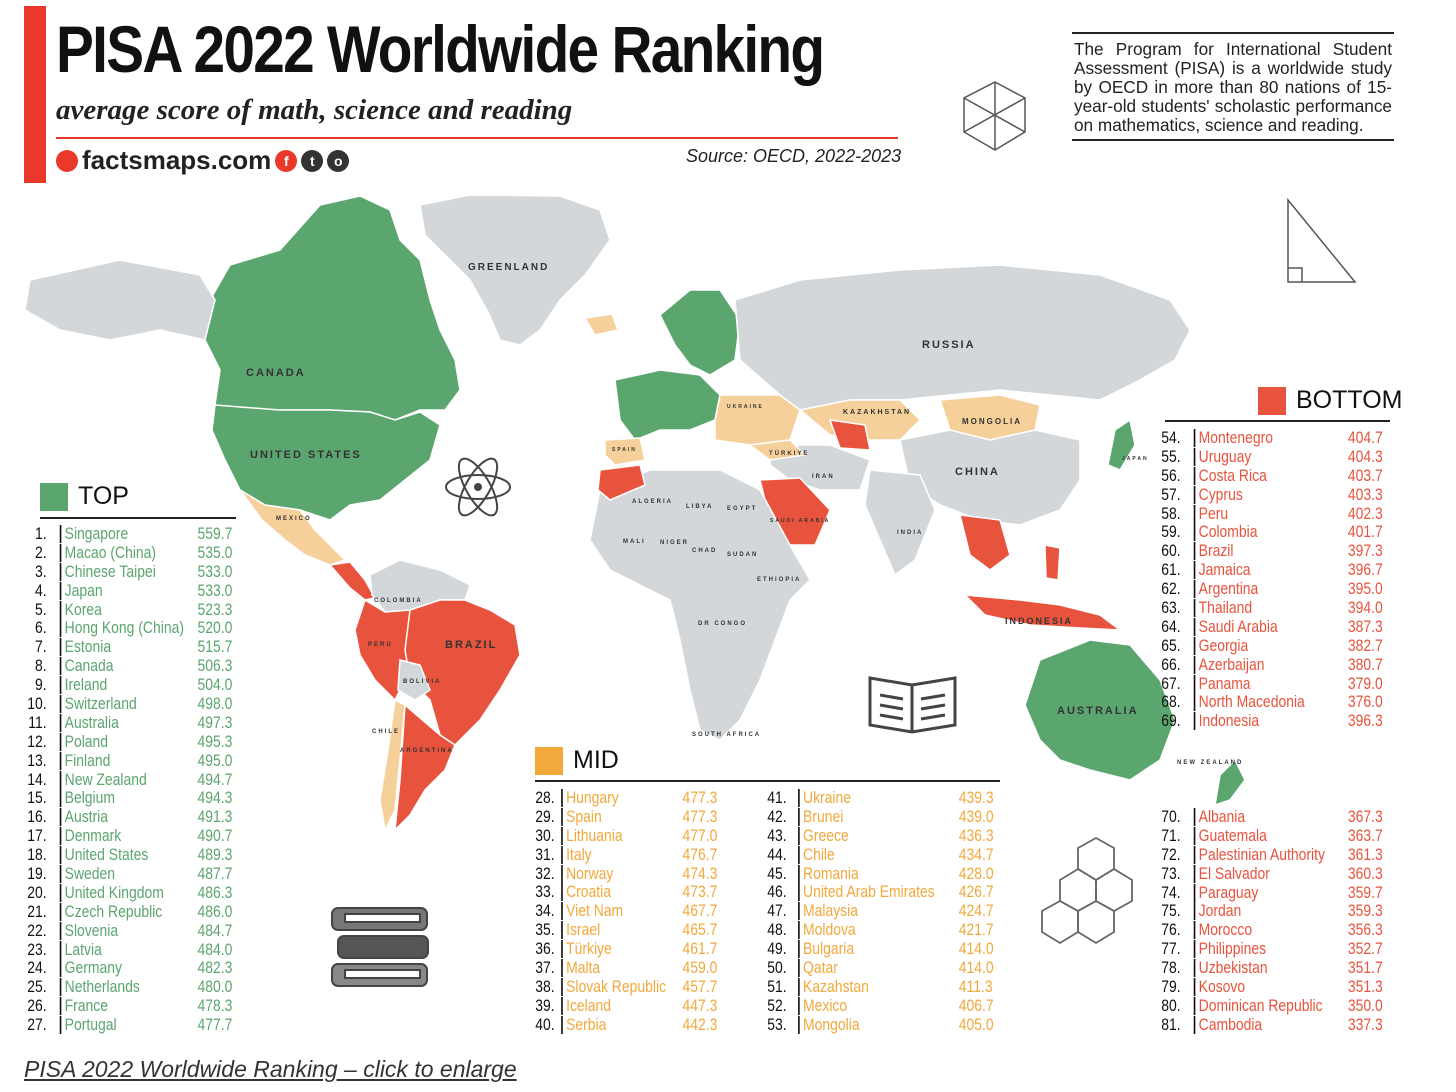  What do you see at coordinates (1275, 987) in the screenshot?
I see `ranking-row: 79. Kosovo 351.3` at bounding box center [1275, 987].